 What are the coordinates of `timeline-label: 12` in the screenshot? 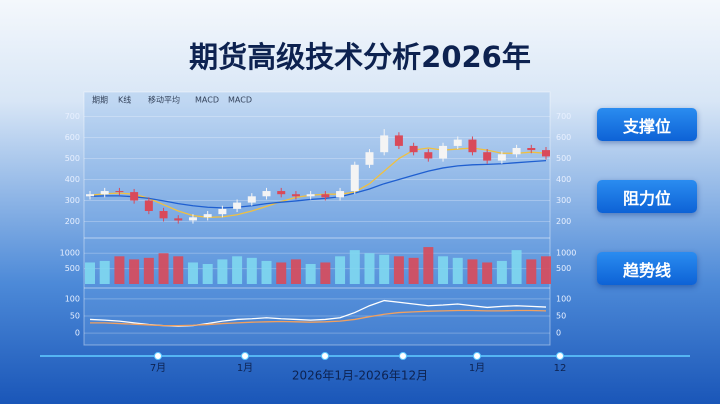 It's located at (560, 368).